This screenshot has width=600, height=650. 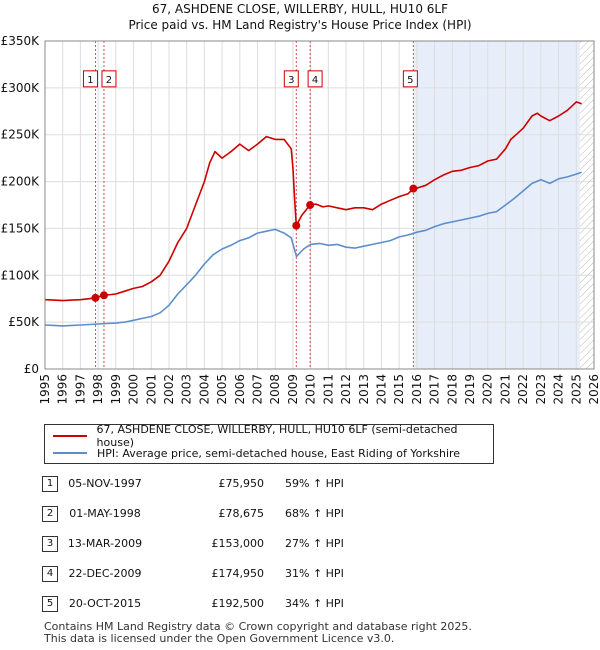 I want to click on y-tick-label: £300K, so click(x=21, y=88).